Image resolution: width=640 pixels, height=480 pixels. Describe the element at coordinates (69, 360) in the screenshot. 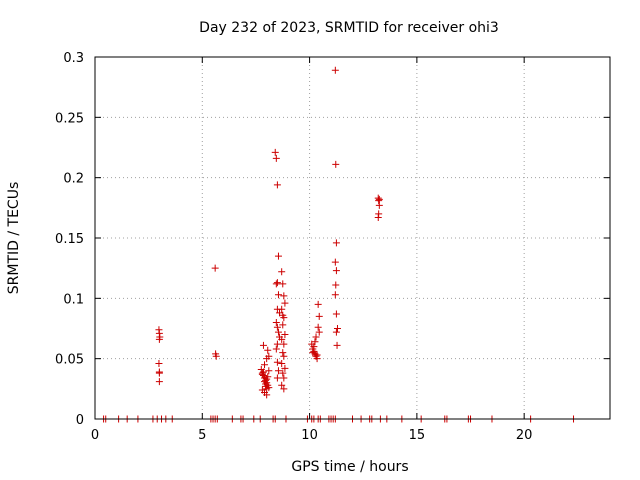

I see `y-tick-label: 0.05` at that location.